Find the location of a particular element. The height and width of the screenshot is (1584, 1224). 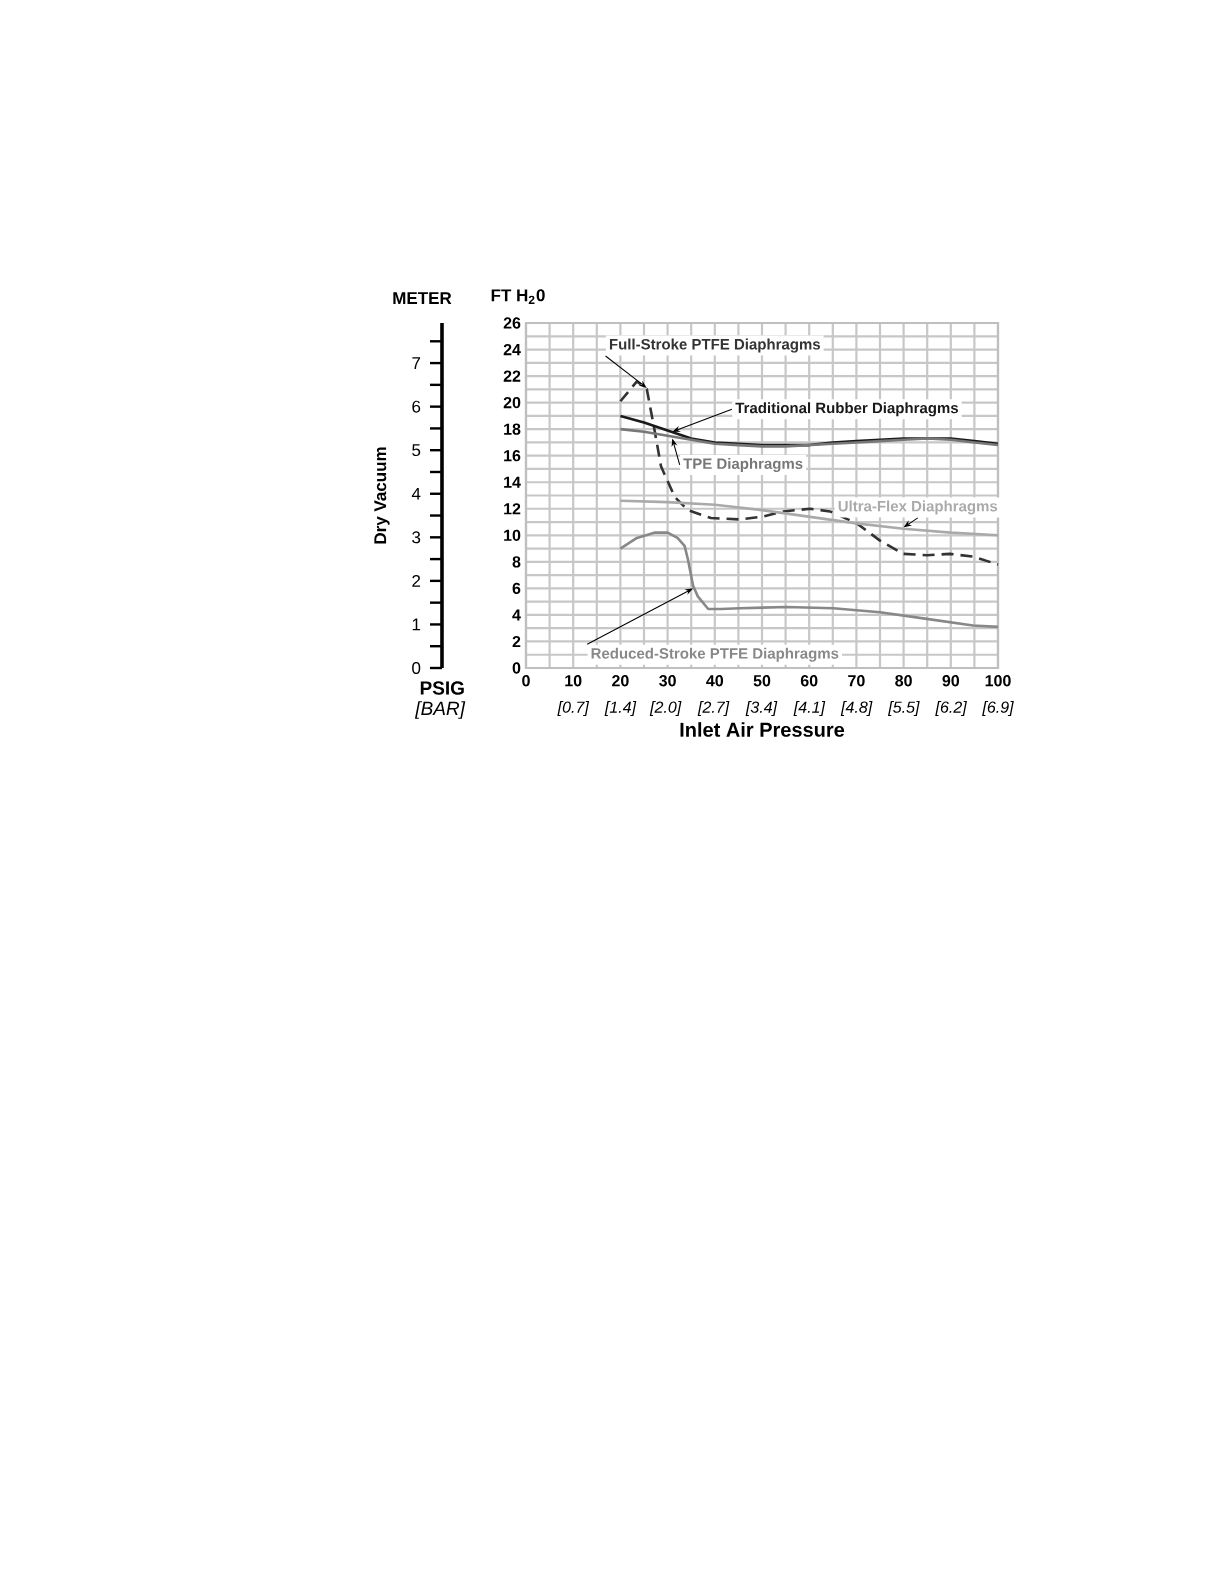

x2-tick-label: [5.5] is located at coordinates (903, 708).